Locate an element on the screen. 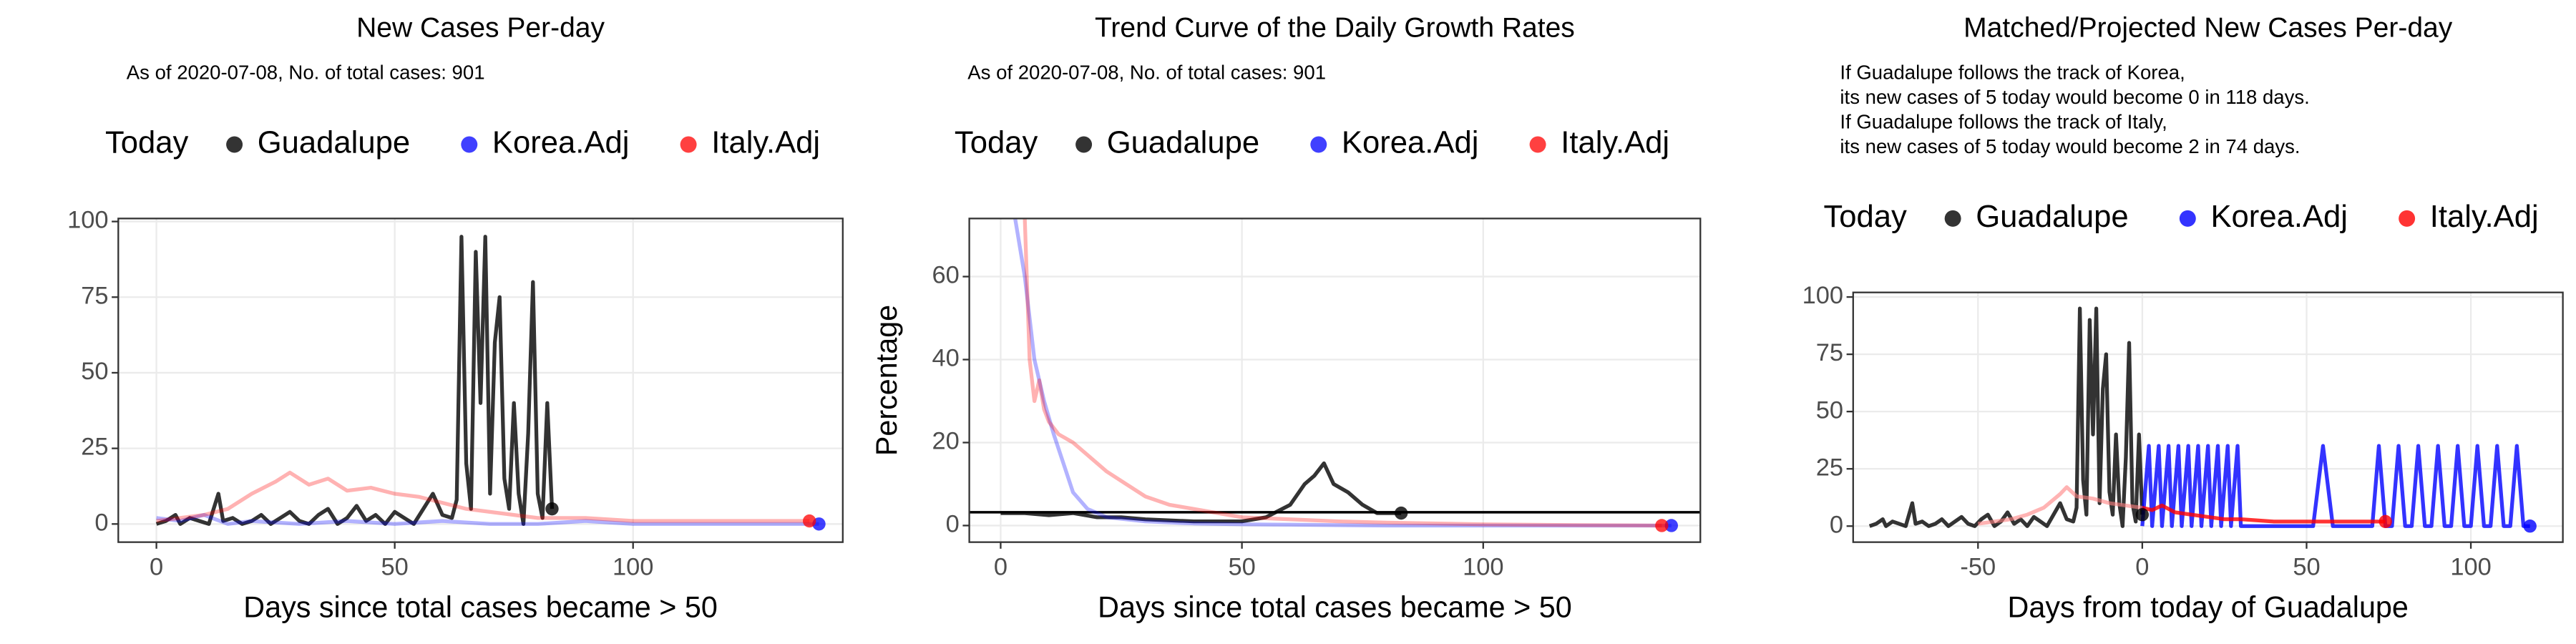  x-axis-label: Days from today of Guadalupe is located at coordinates (2208, 607).